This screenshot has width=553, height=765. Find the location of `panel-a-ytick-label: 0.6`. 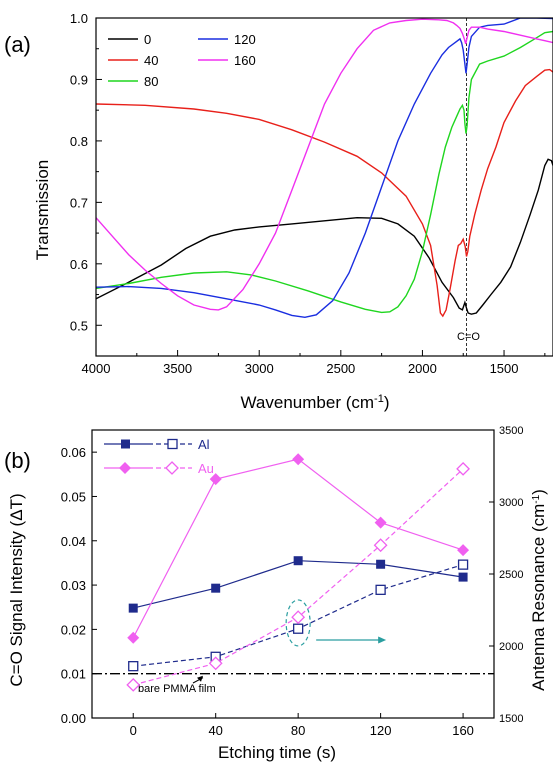

panel-a-ytick-label: 0.6 is located at coordinates (79, 264).